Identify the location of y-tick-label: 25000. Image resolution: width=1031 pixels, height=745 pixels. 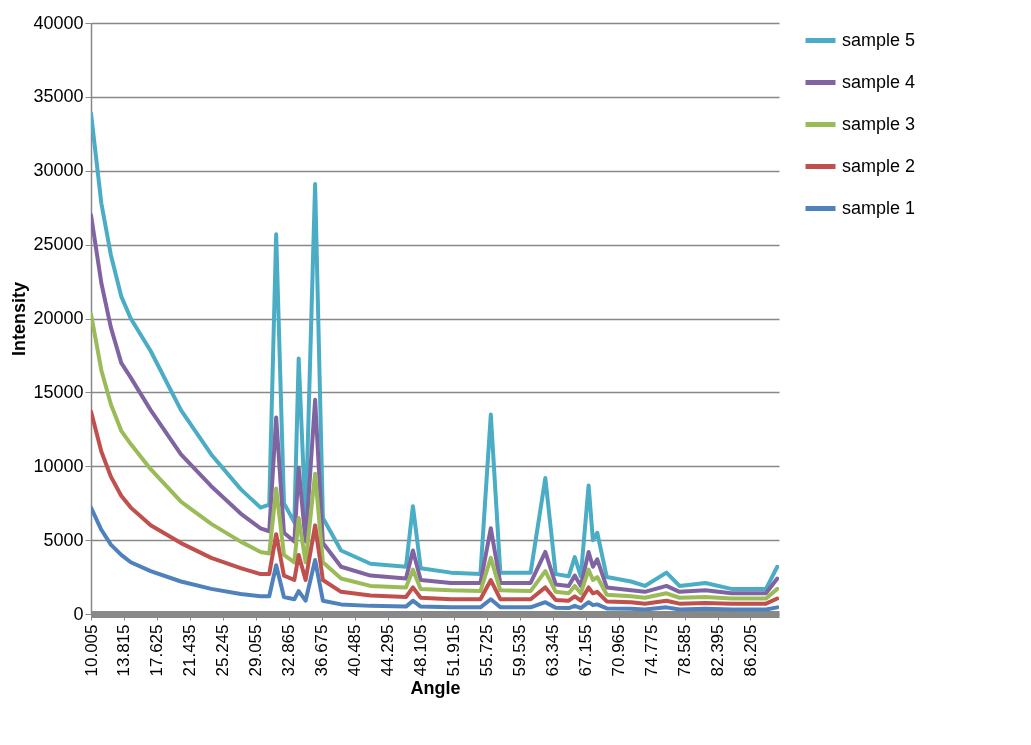
(58, 244).